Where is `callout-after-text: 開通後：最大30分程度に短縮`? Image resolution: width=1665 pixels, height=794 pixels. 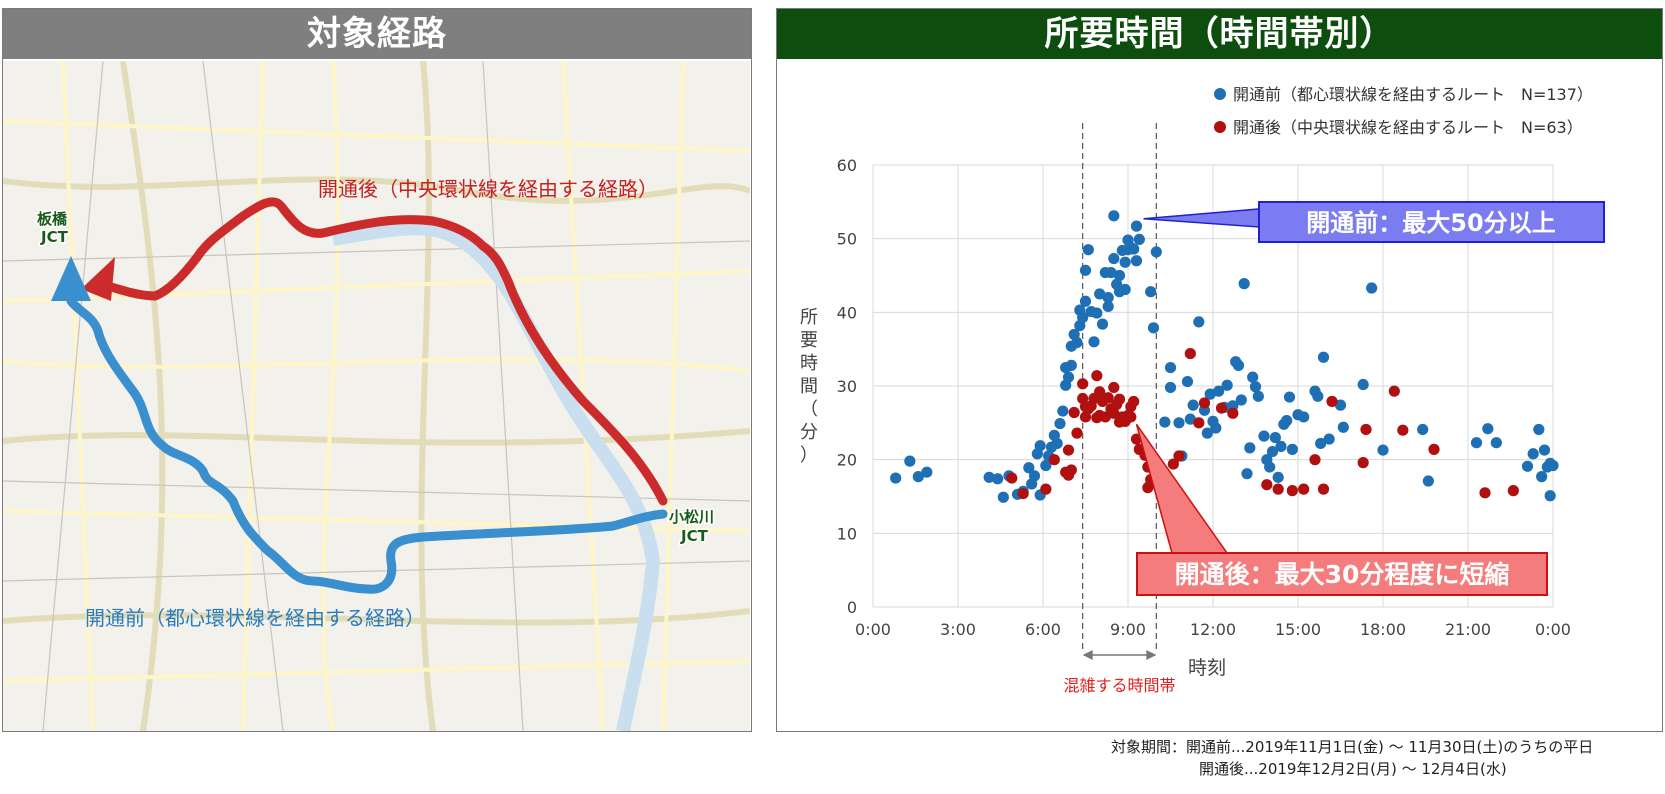
callout-after-text: 開通後：最大30分程度に短縮 is located at coordinates (1342, 574).